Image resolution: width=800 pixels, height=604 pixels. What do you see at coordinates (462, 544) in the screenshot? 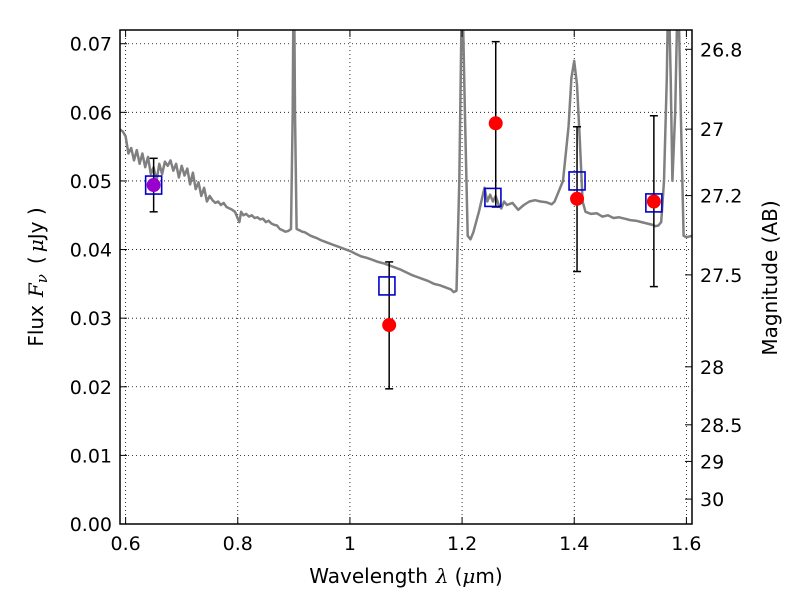
I see `x-tick-label: 1.2` at bounding box center [462, 544].